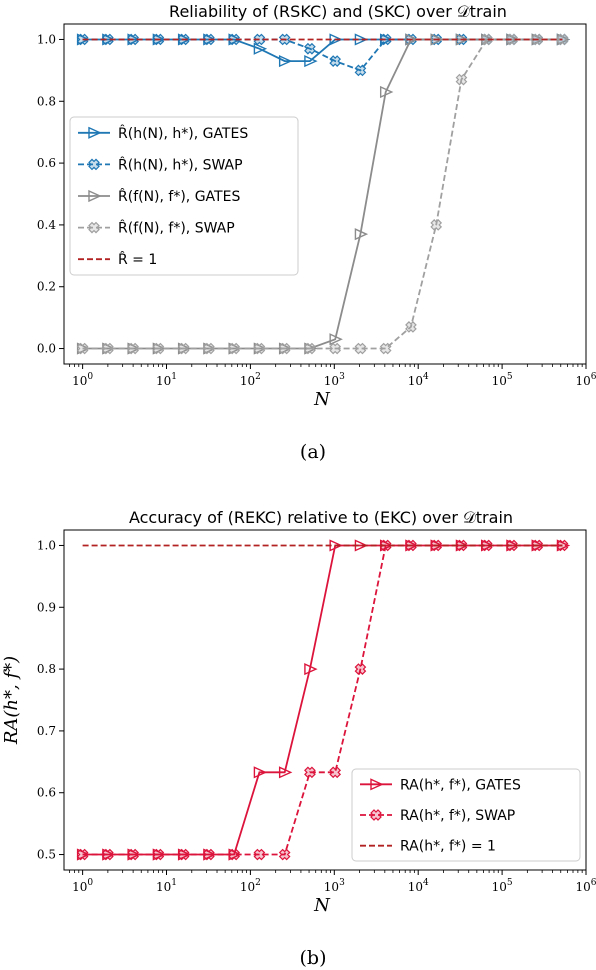 The height and width of the screenshot is (970, 596). I want to click on y-tick-label: 0.0, so click(46, 349).